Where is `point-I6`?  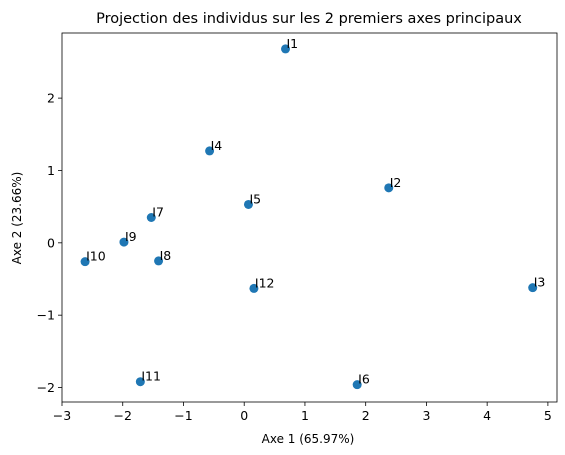
point-I6 is located at coordinates (357, 385).